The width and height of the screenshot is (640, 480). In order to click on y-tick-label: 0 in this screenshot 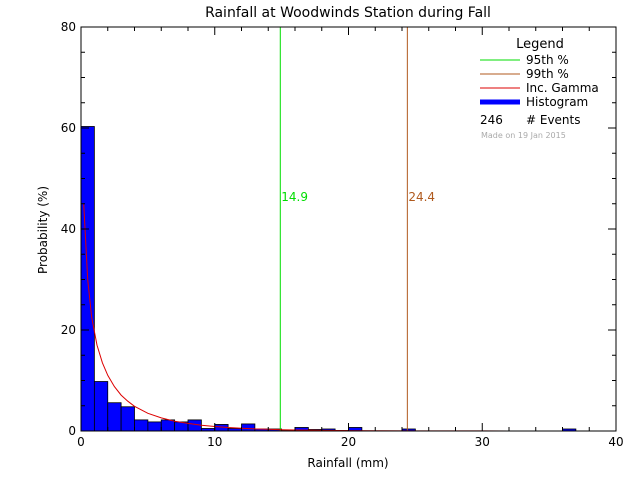, I will do `click(72, 431)`.